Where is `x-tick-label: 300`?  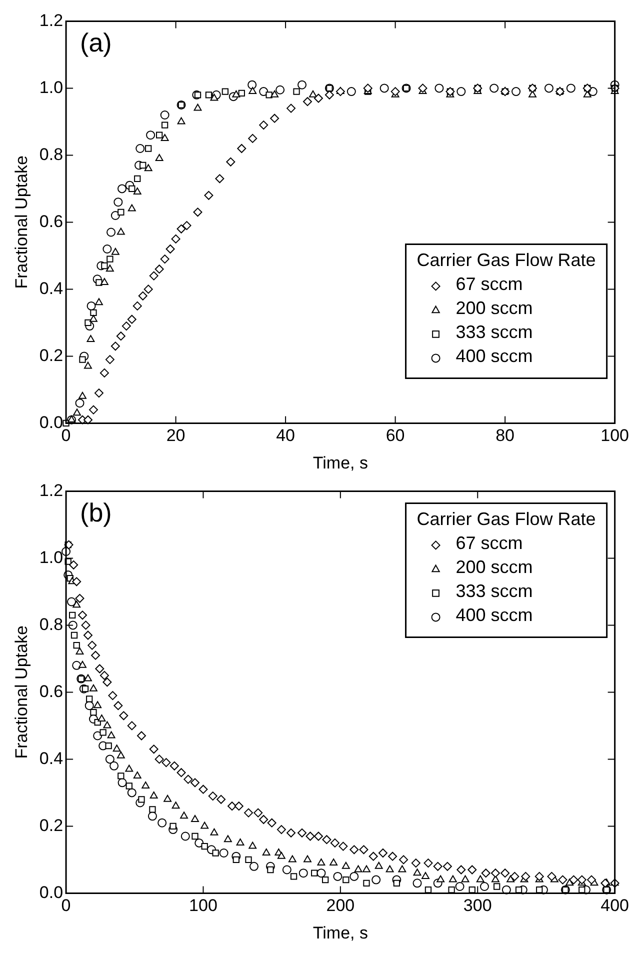
x-tick-label: 300 is located at coordinates (477, 906).